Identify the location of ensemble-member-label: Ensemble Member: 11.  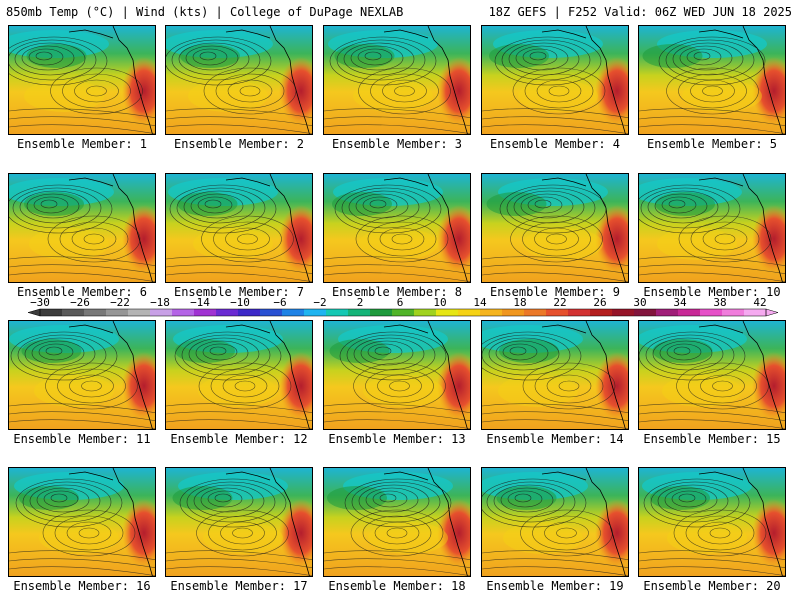
(82, 439).